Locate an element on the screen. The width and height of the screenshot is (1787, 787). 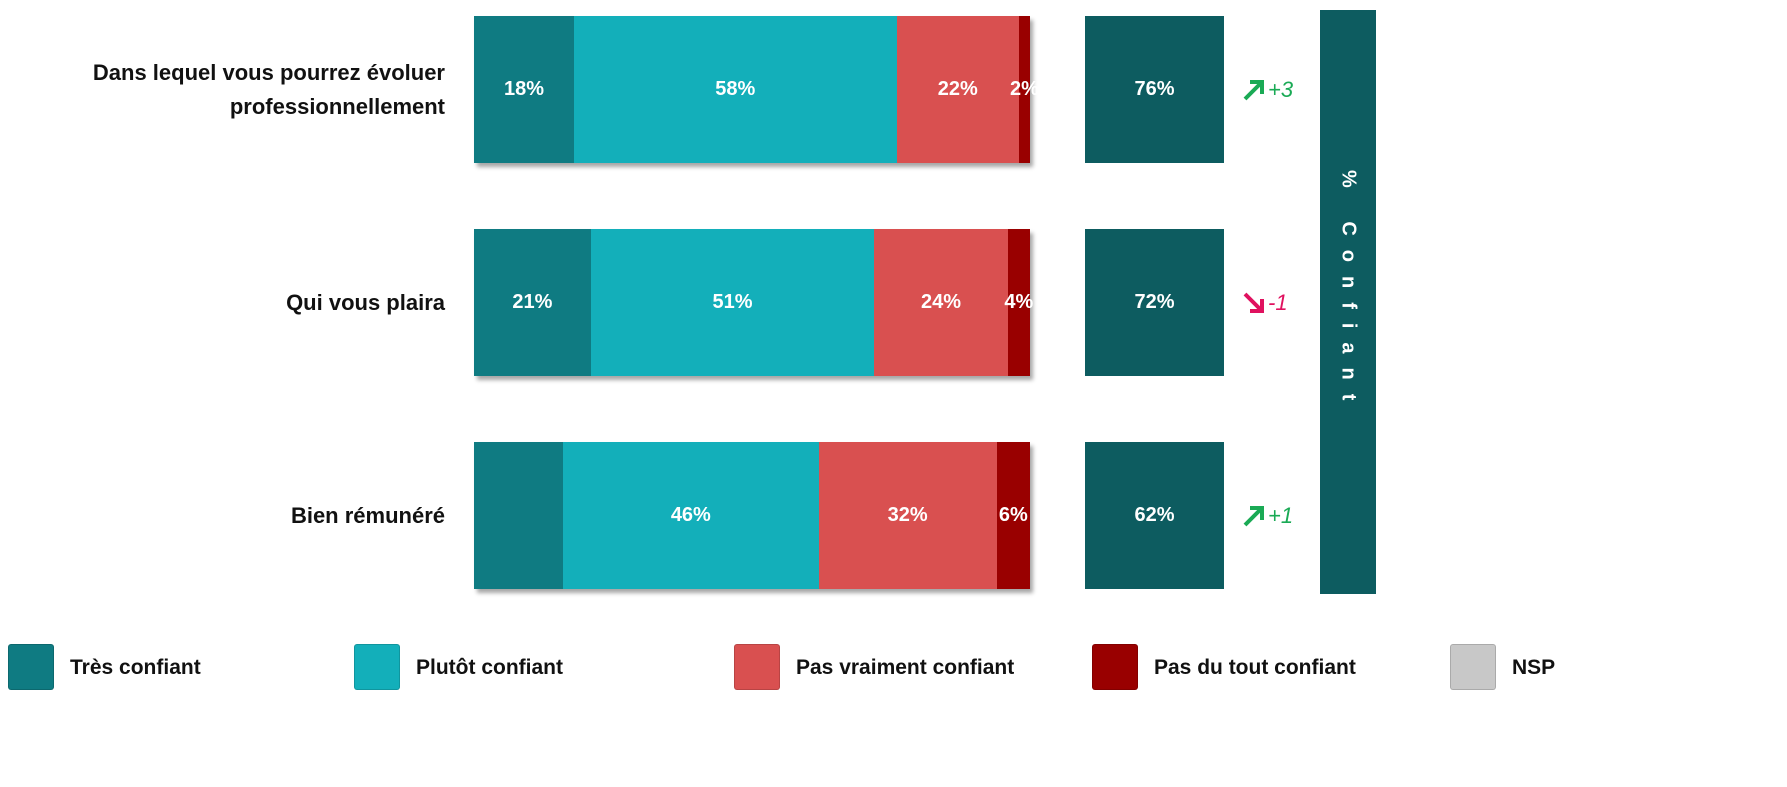
legend-label: Très confiant is located at coordinates (135, 667).